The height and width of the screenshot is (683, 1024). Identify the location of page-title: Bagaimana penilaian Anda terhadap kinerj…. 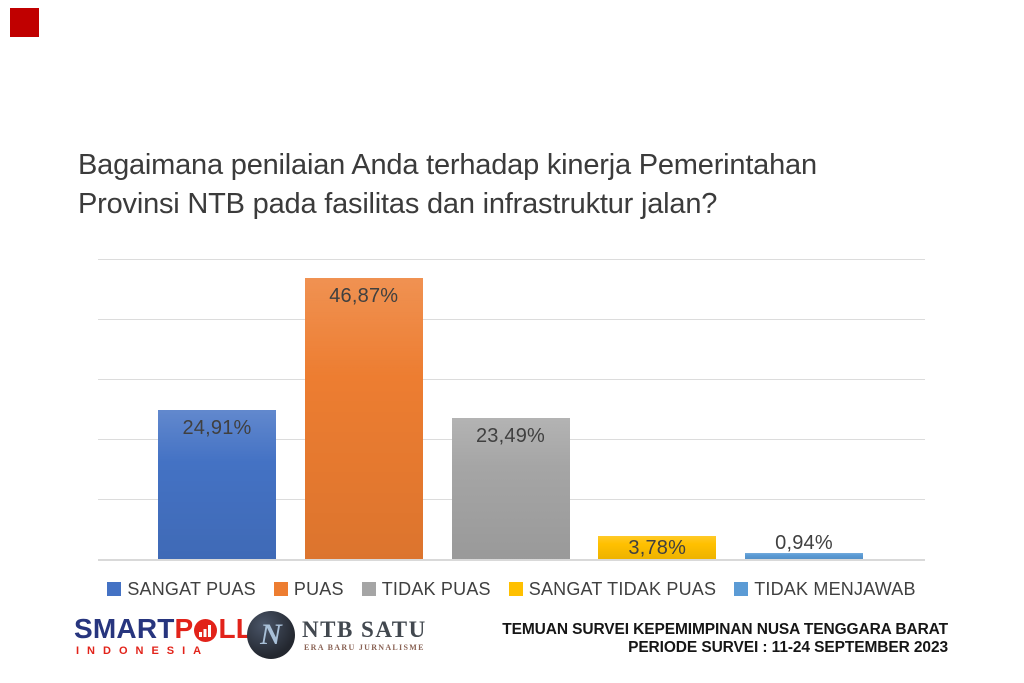
(447, 184).